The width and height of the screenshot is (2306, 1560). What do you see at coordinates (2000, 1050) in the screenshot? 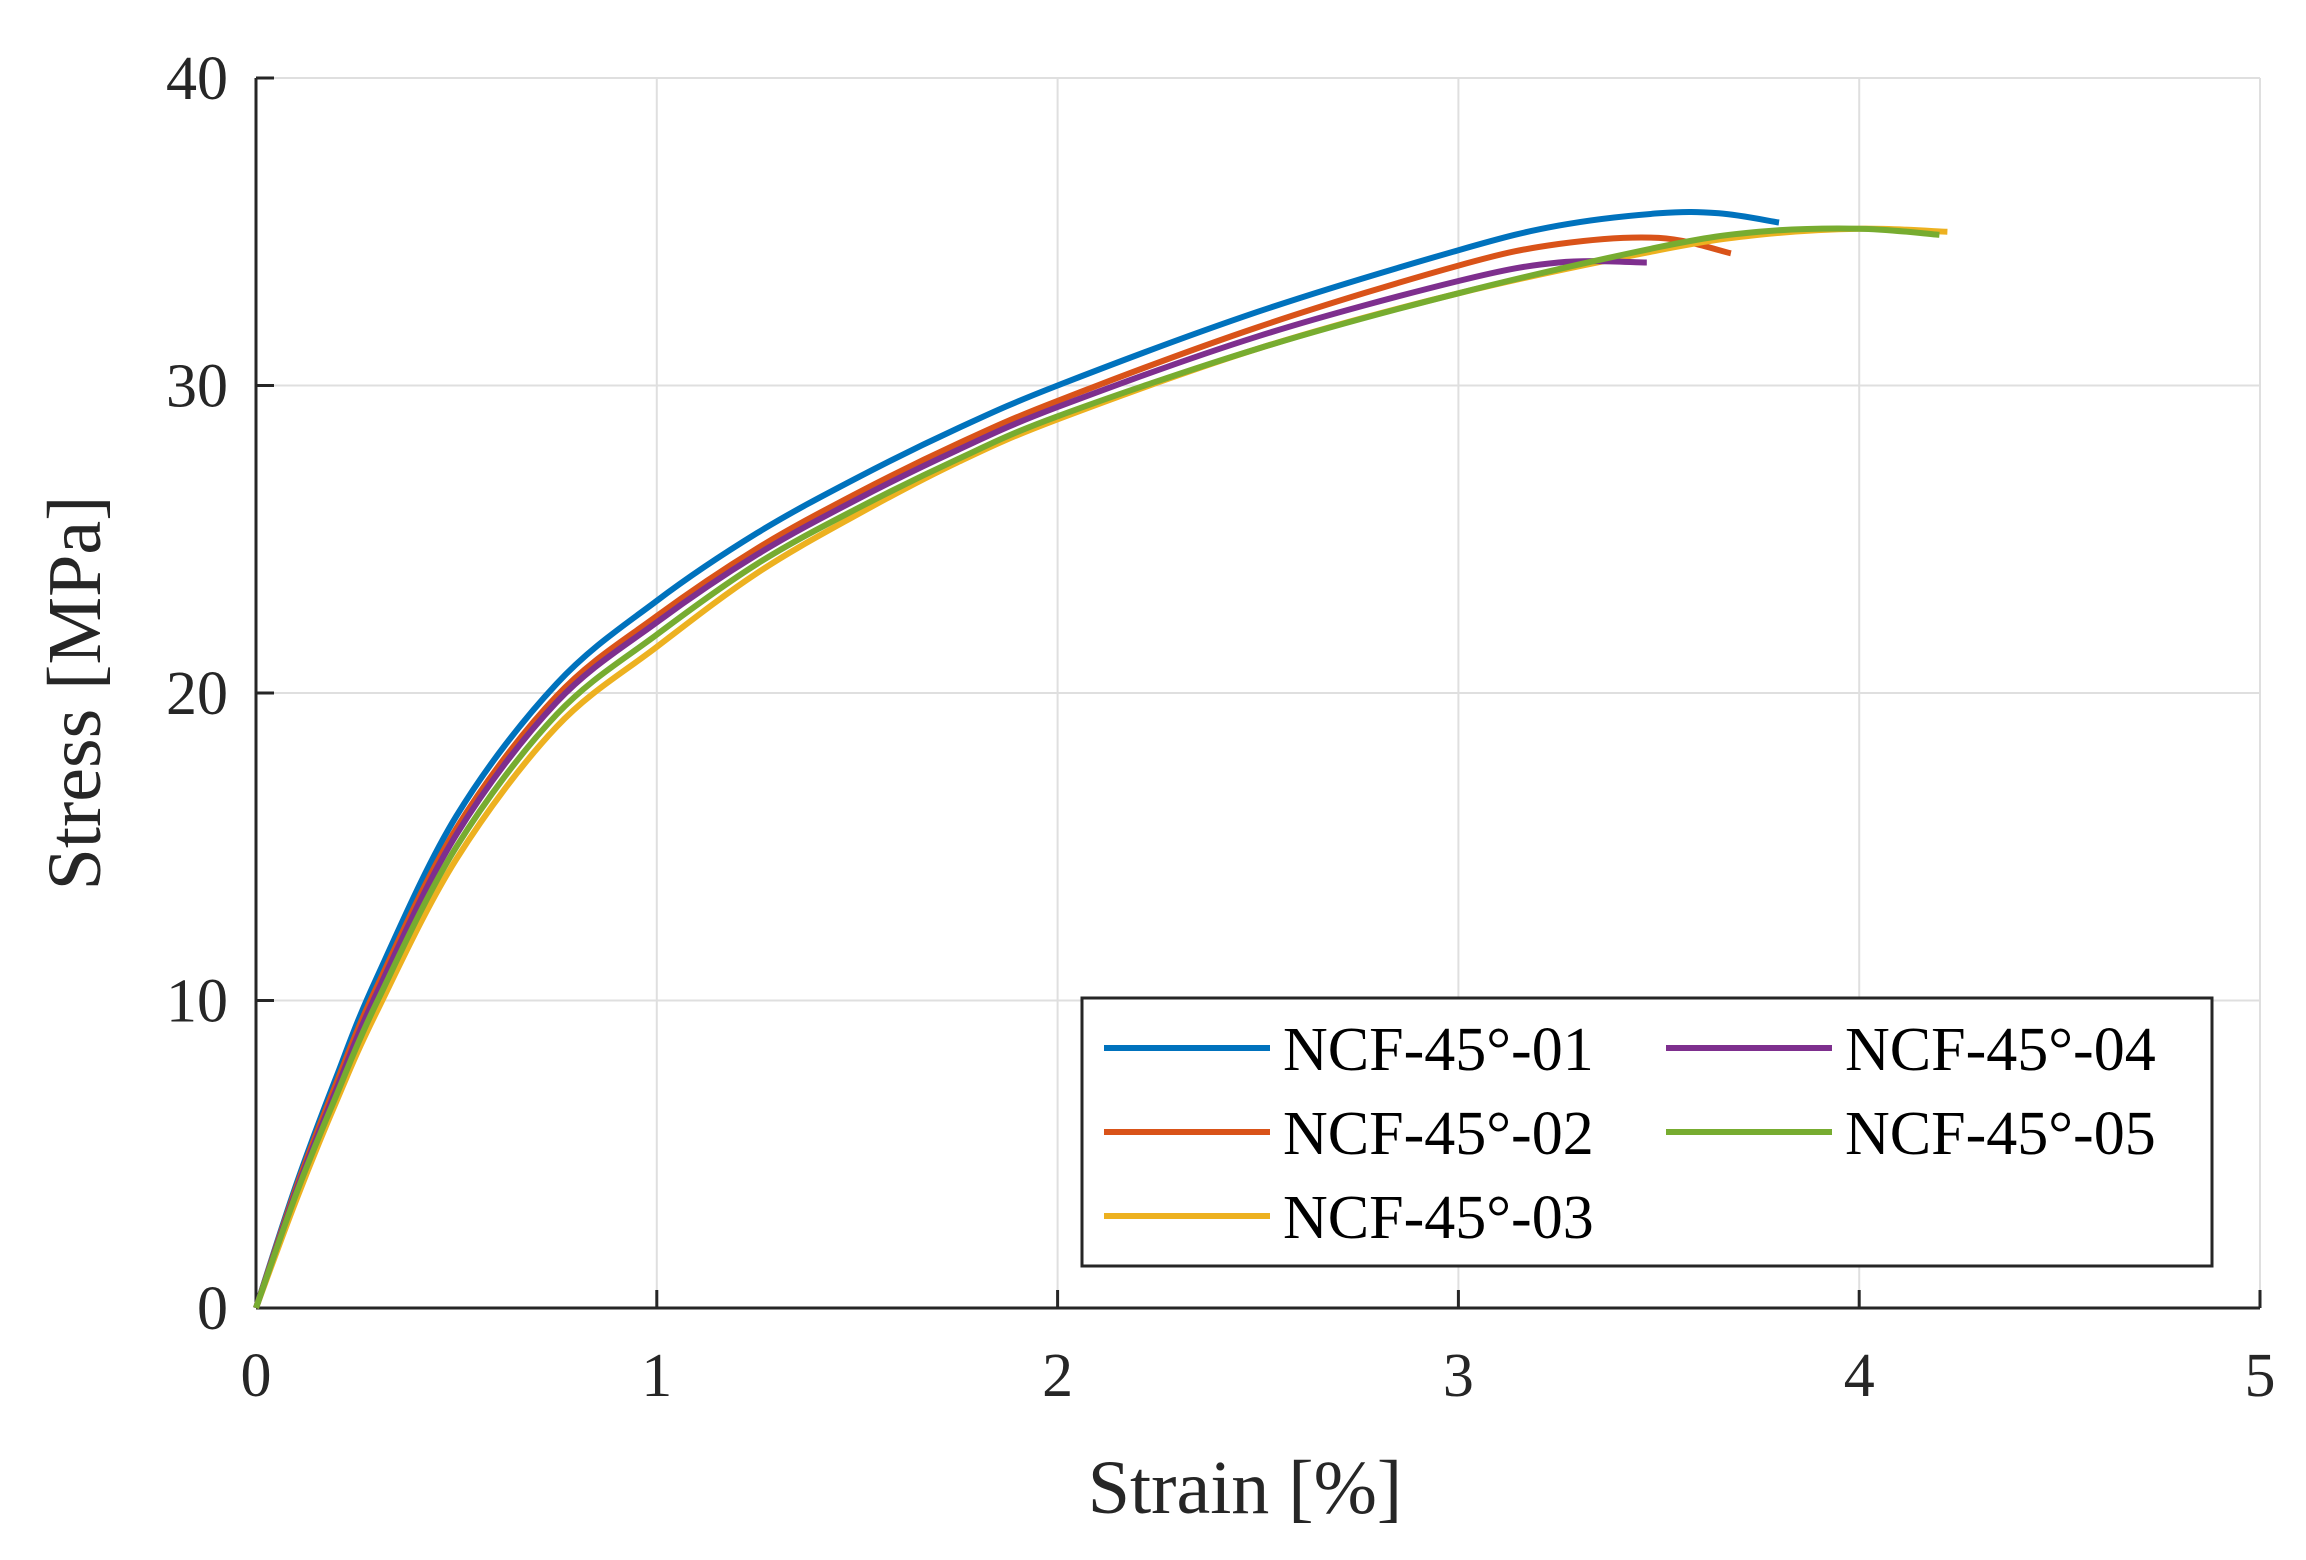
I see `legend-label-ncf-45-04: NCF-45°-04` at bounding box center [2000, 1050].